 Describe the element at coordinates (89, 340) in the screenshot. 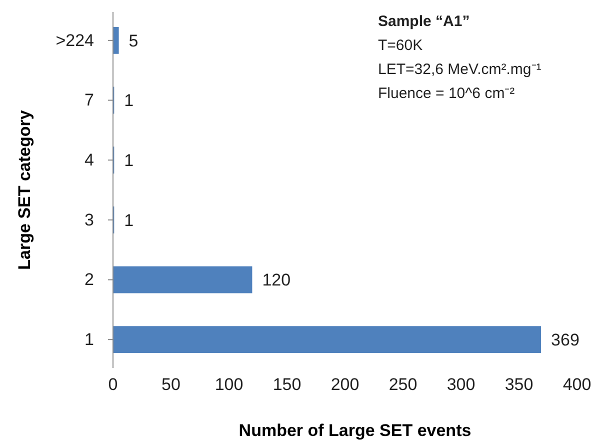

I see `y-tick-label: 1` at that location.